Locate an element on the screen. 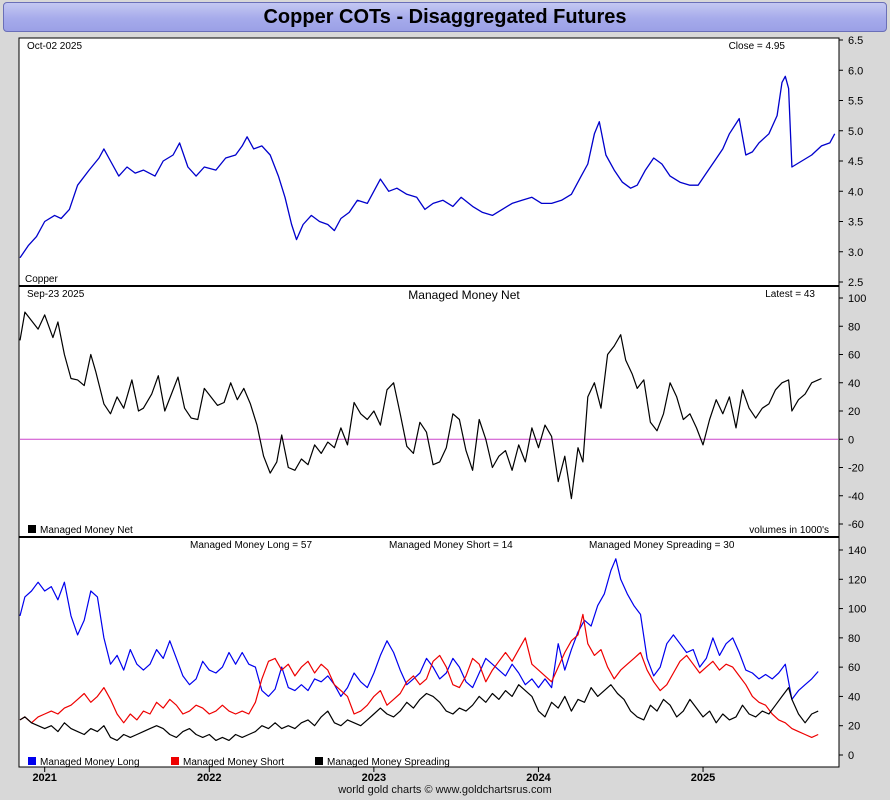 The height and width of the screenshot is (800, 890). price-date-label: Oct-02 2025 is located at coordinates (54, 46).